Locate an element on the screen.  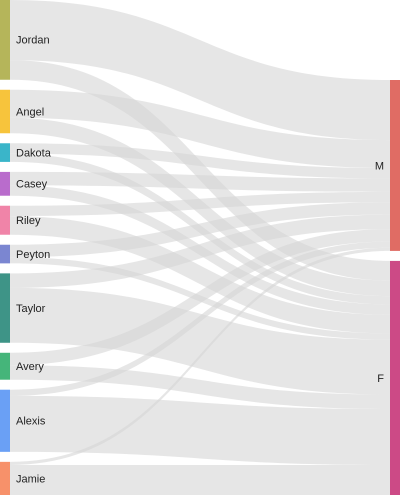
link-dakota-to-m is located at coordinates (200, 161).